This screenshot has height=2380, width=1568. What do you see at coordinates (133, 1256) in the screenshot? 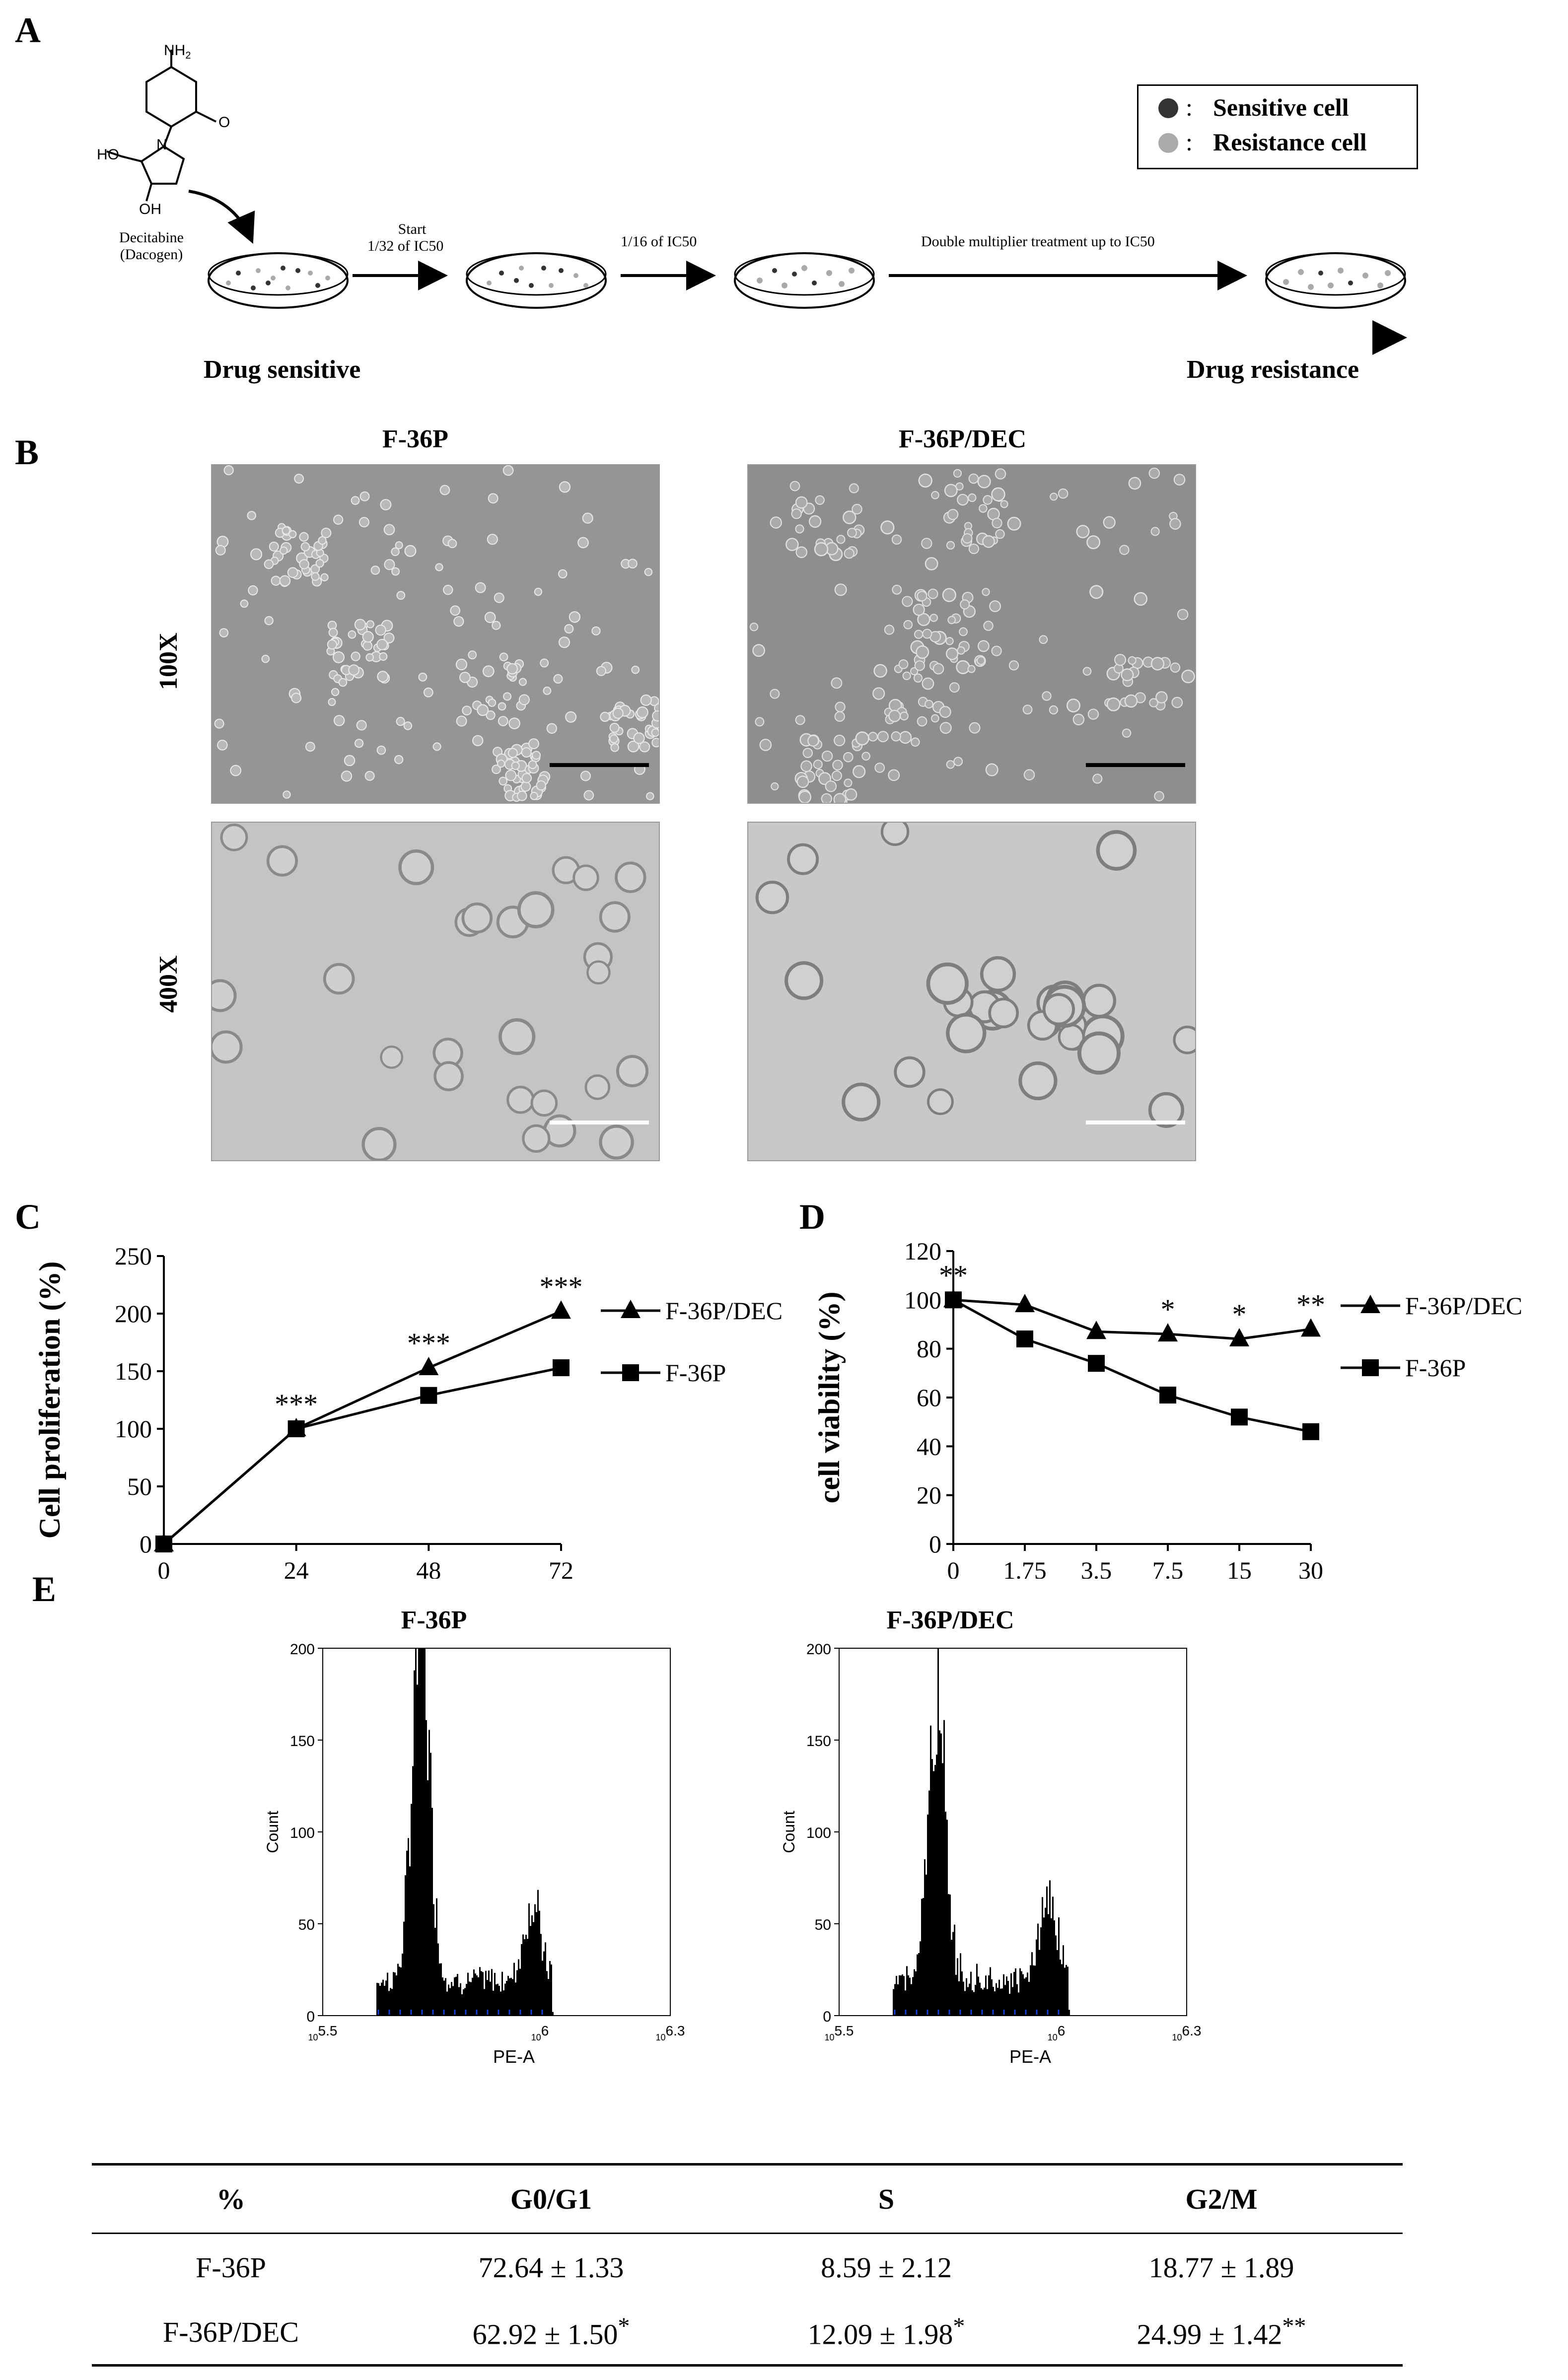
I see `y-tick-label: 250` at bounding box center [133, 1256].